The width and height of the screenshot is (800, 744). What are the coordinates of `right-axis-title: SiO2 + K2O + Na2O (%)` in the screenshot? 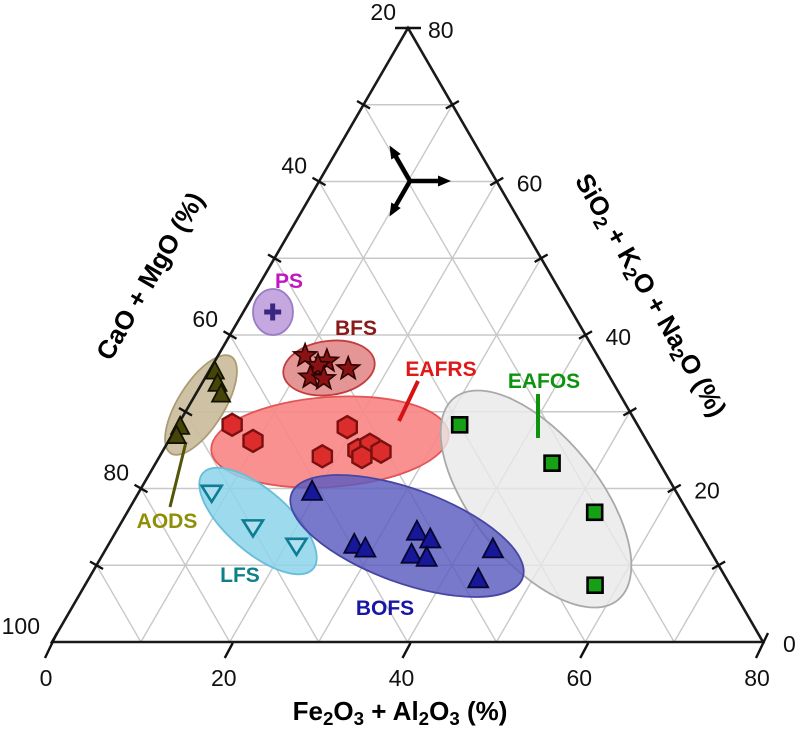 It's located at (650, 295).